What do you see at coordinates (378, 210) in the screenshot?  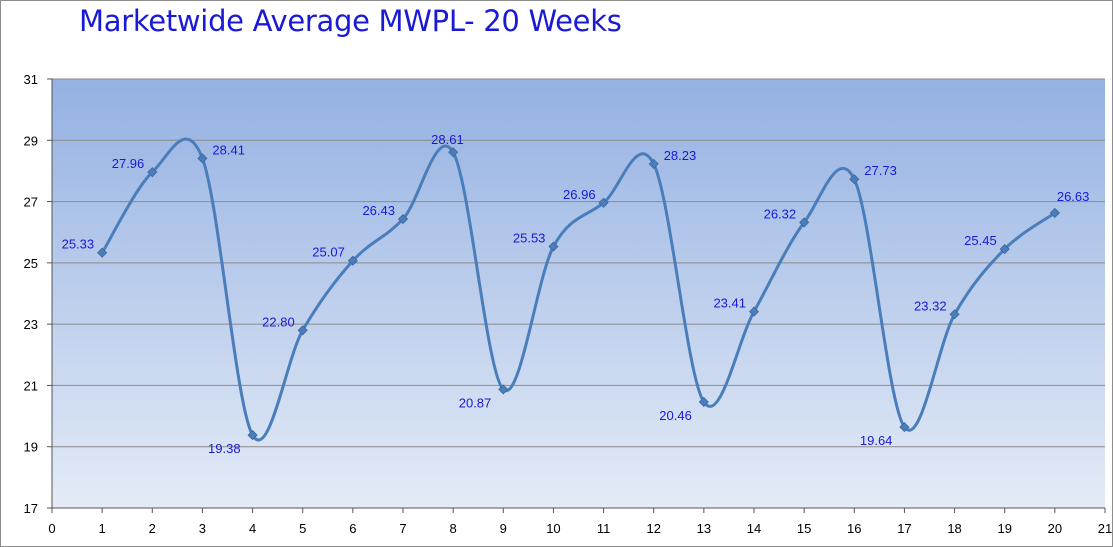 I see `data-label: 26.43` at bounding box center [378, 210].